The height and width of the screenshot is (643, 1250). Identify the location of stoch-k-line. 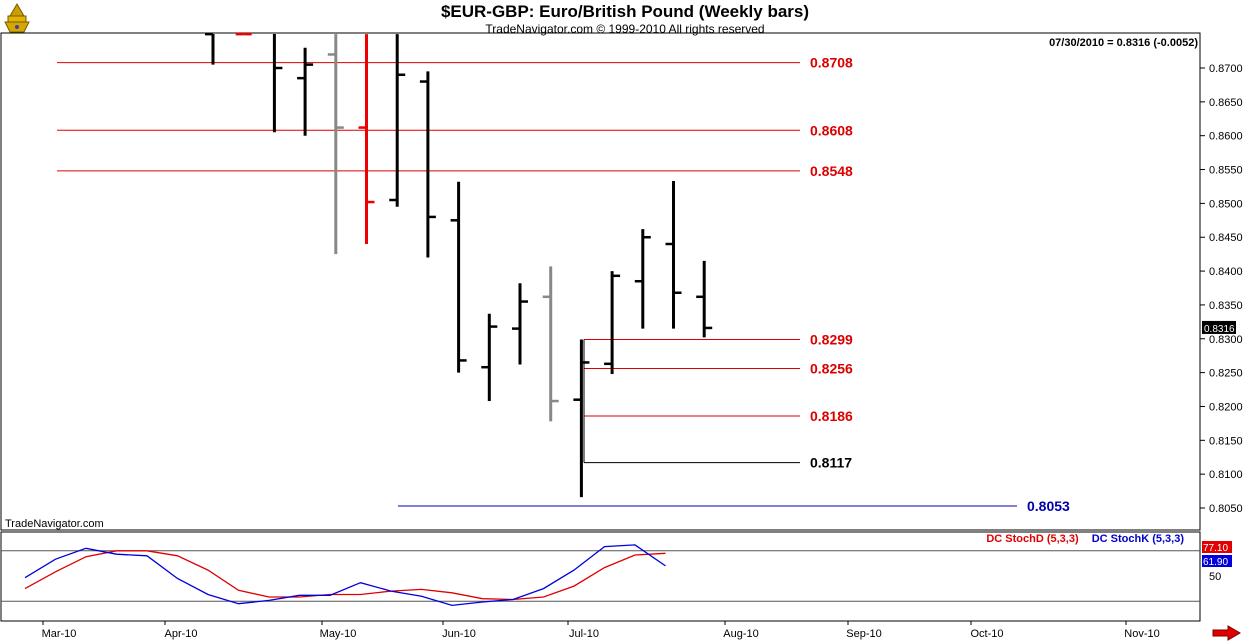
(345, 575).